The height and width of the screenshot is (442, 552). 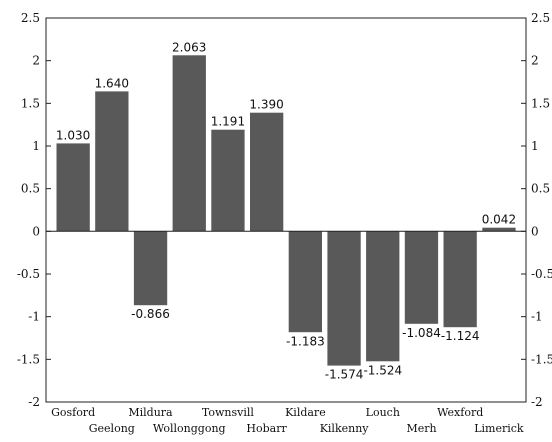 What do you see at coordinates (460, 412) in the screenshot?
I see `category-label-wexford: Wexford` at bounding box center [460, 412].